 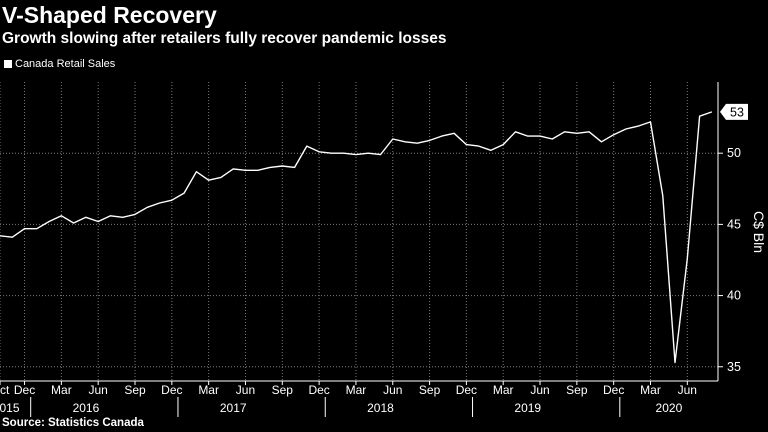 I want to click on legend: Canada Retail Sales, so click(x=59, y=64).